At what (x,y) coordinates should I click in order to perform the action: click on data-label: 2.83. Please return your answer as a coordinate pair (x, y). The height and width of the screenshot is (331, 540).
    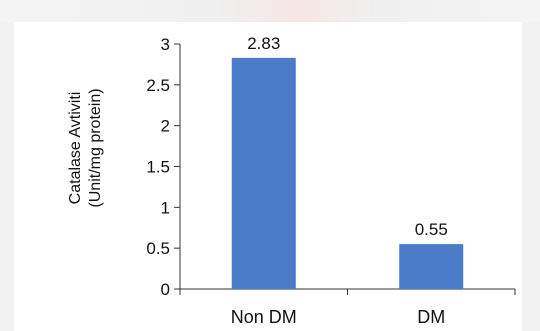
    Looking at the image, I should click on (263, 43).